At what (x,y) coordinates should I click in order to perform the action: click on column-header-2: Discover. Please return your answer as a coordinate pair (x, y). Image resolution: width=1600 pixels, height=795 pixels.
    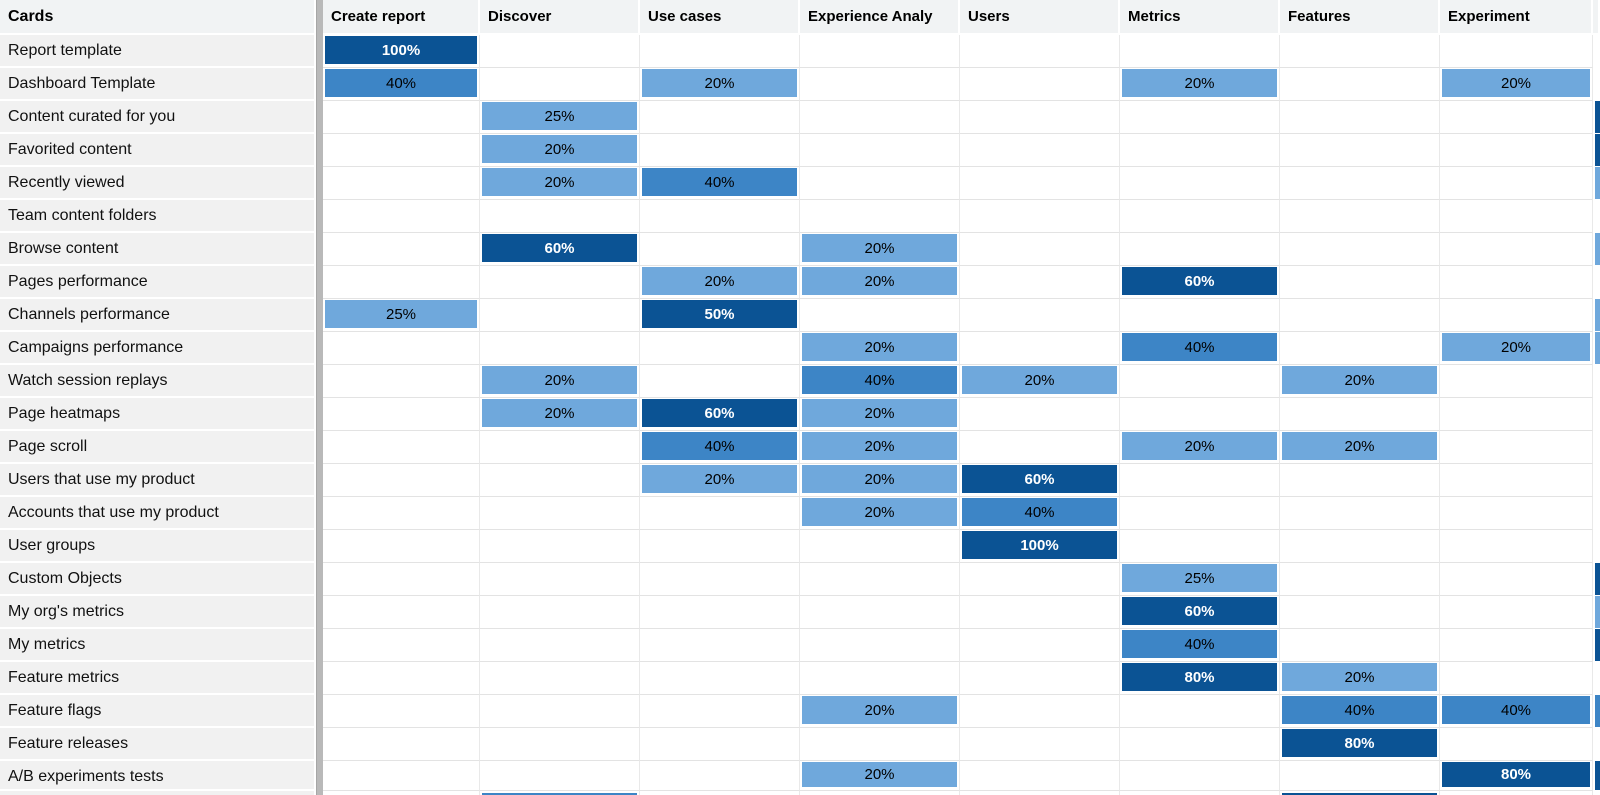
    Looking at the image, I should click on (560, 17).